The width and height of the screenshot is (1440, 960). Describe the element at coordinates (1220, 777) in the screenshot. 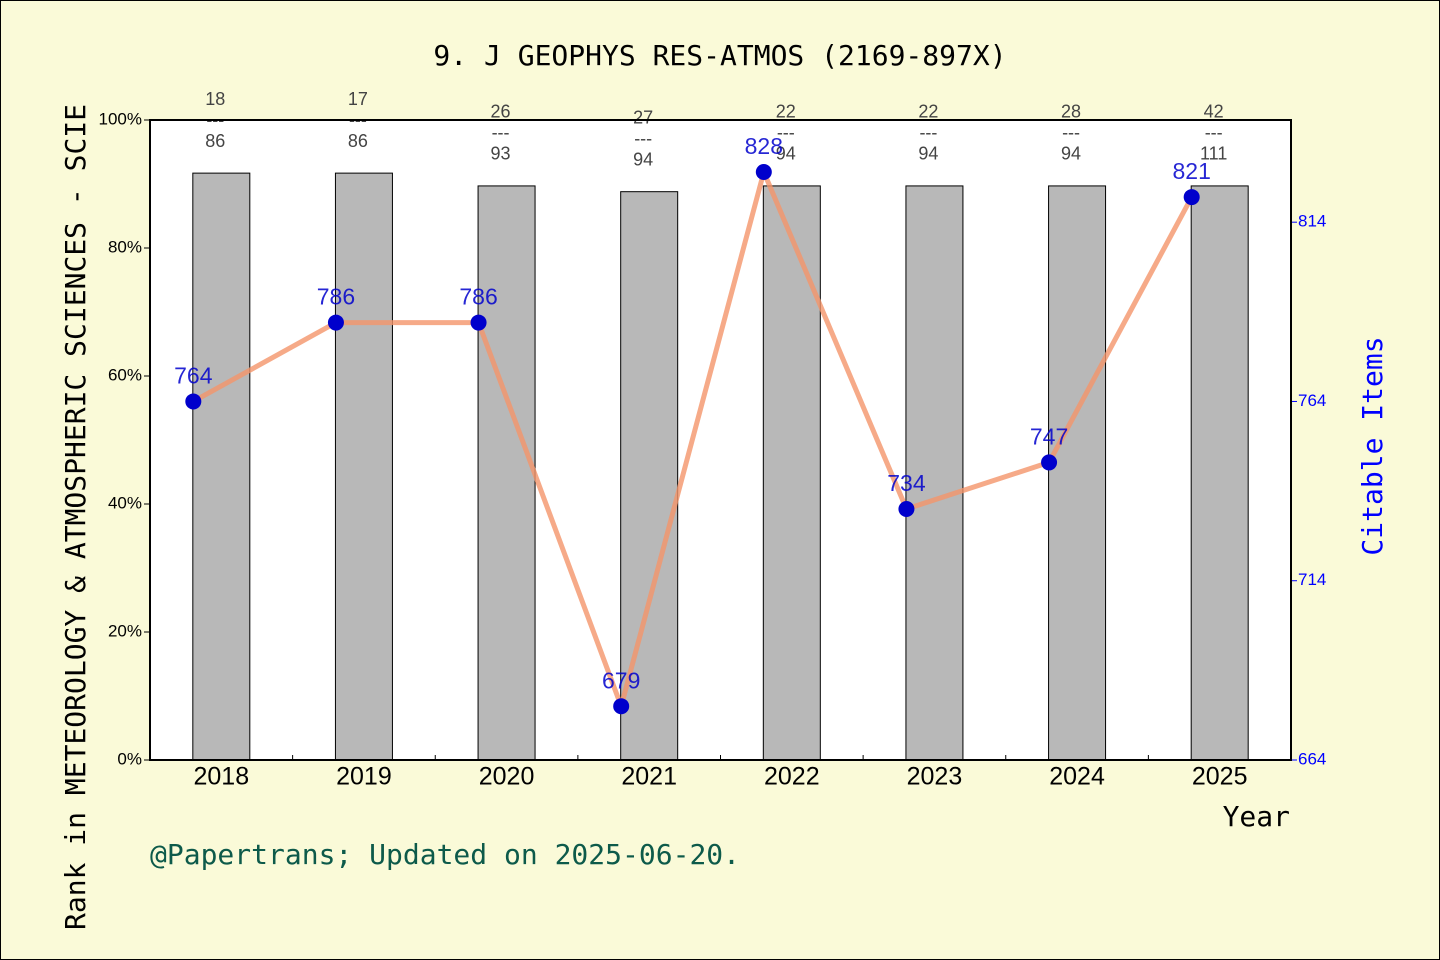

I see `x-tick-label: 2025` at that location.